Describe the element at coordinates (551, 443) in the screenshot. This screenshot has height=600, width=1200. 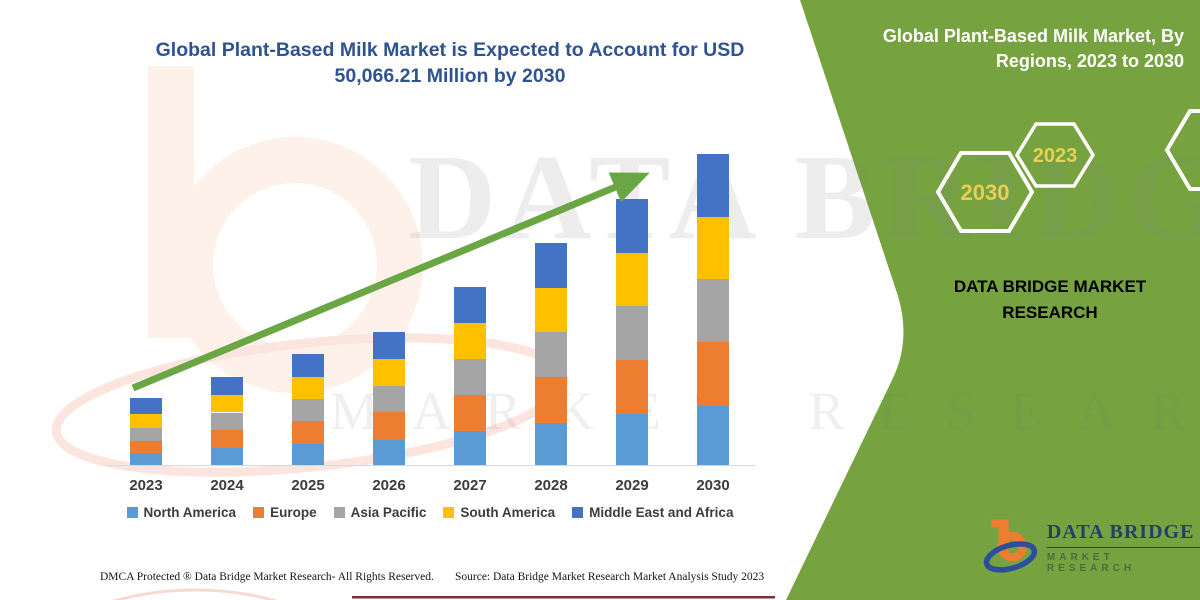
I see `bar-segment-2028-north-america` at that location.